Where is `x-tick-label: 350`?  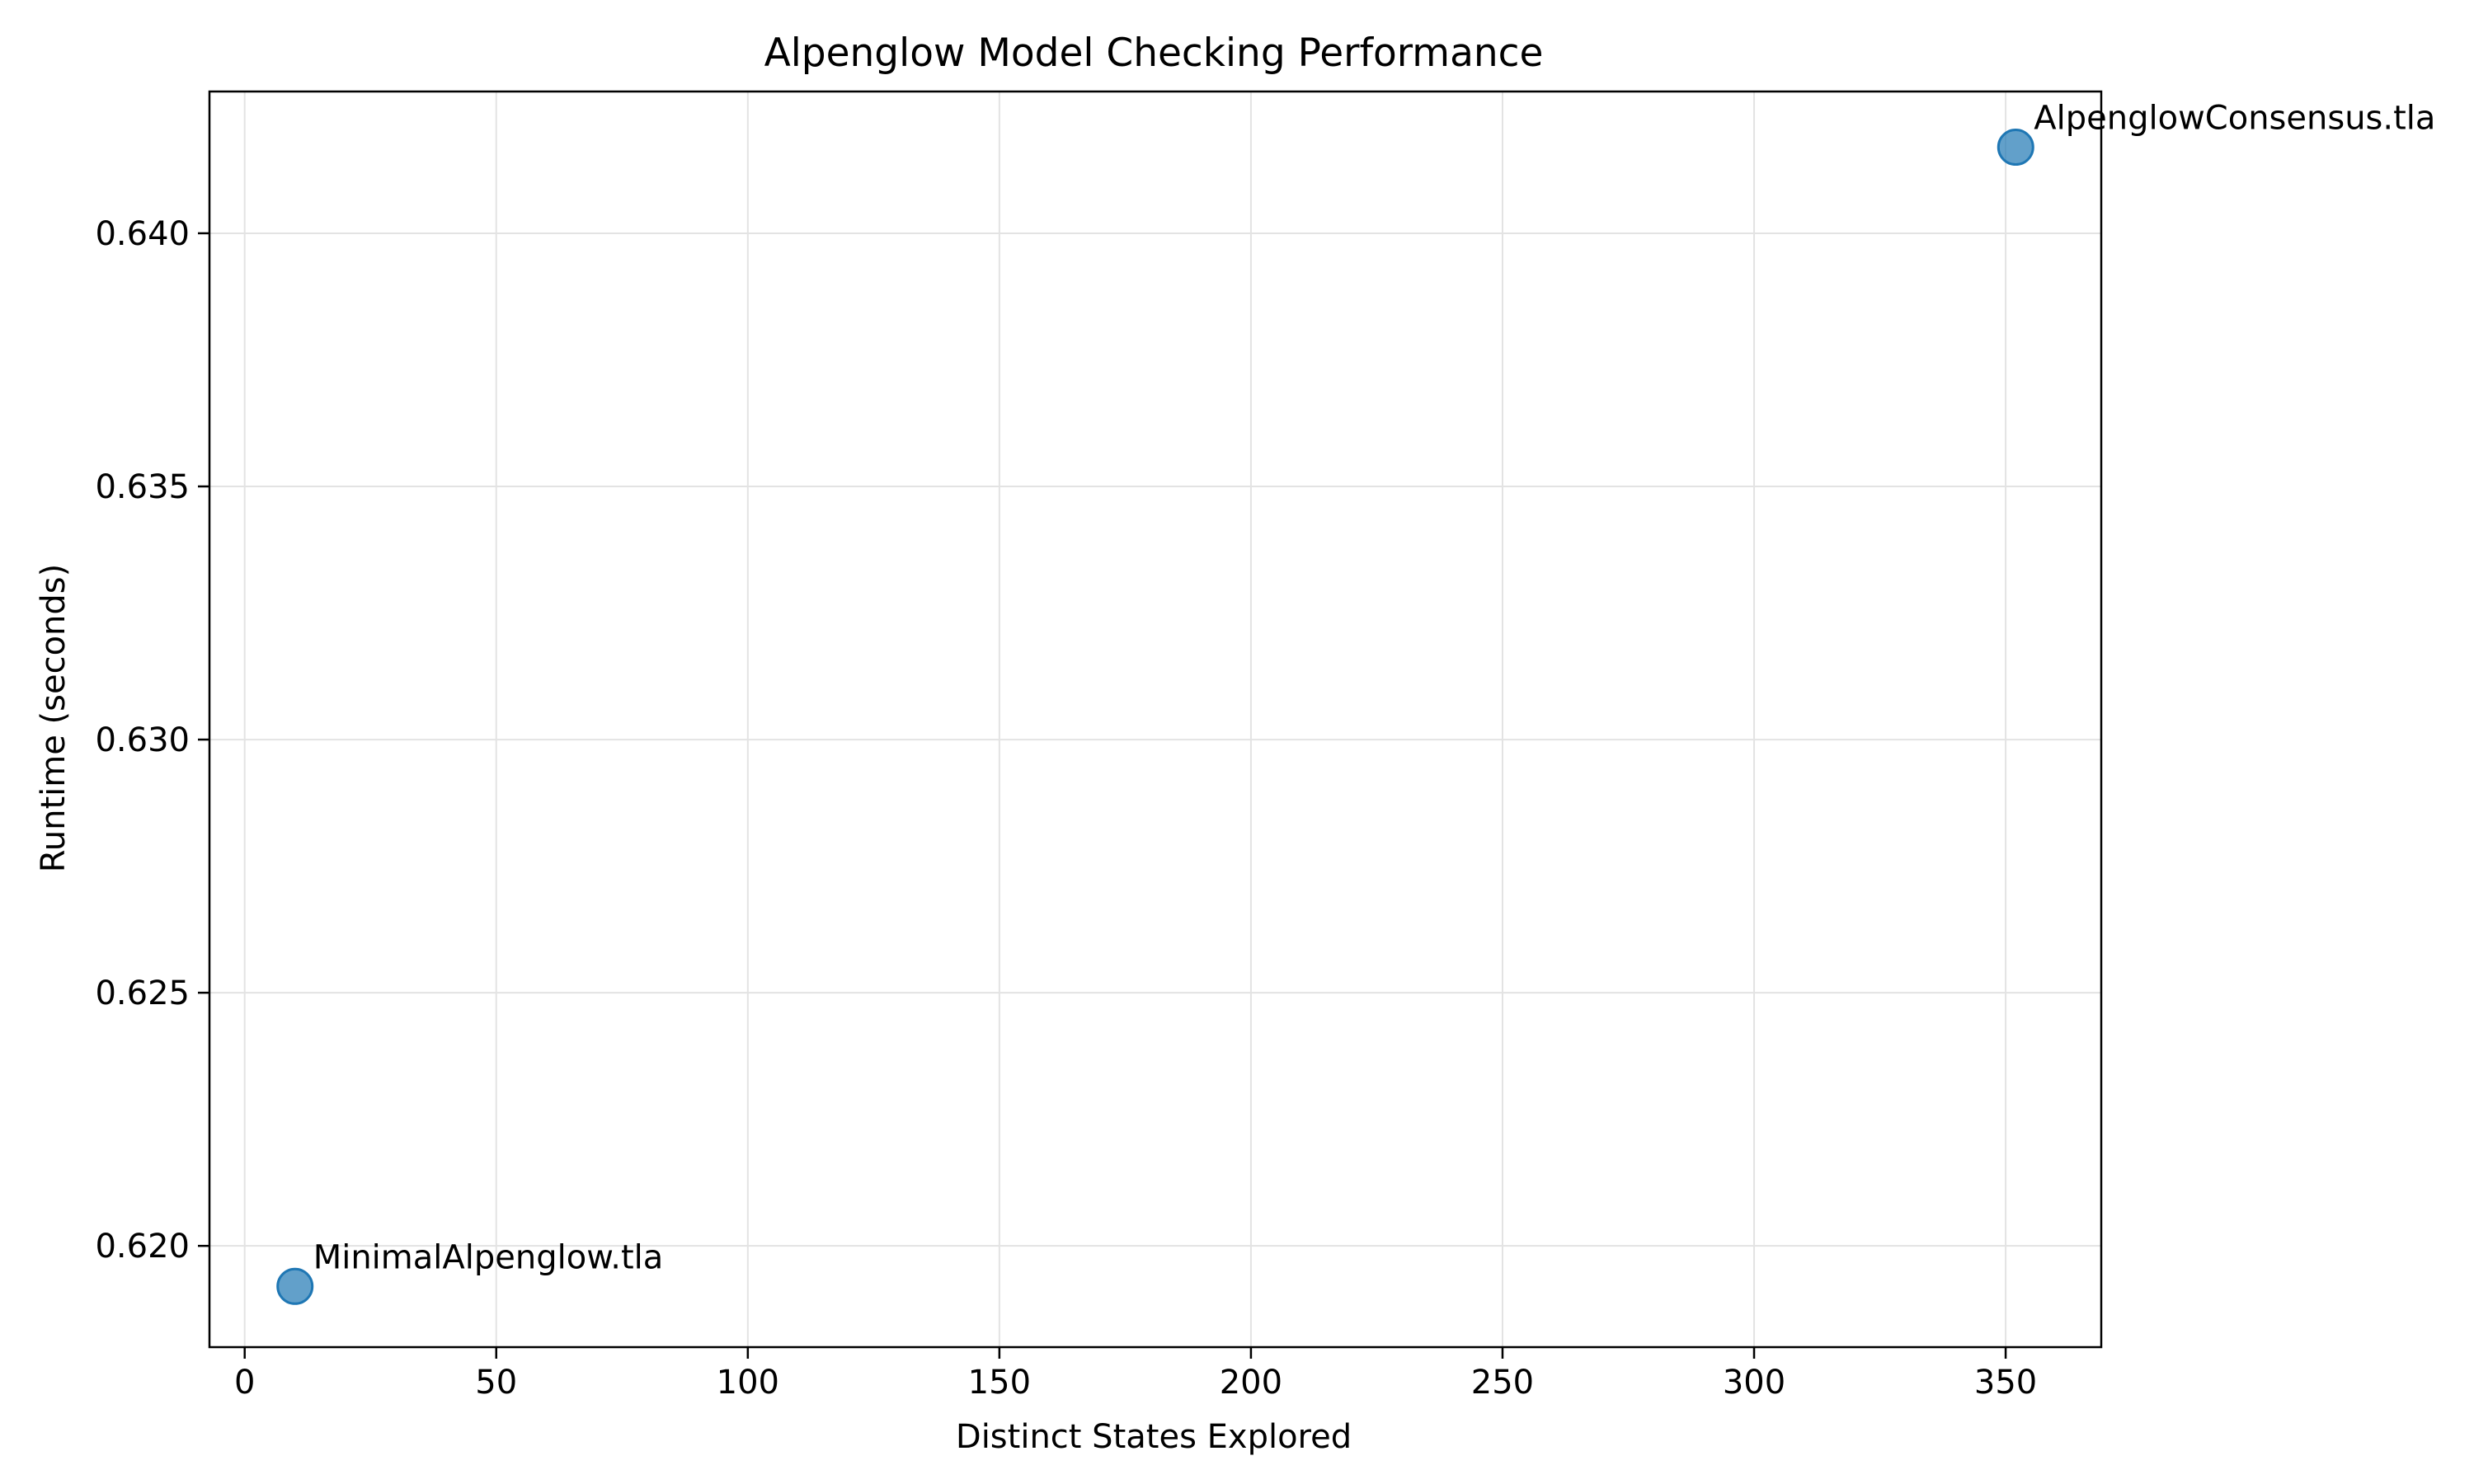 x-tick-label: 350 is located at coordinates (2005, 1383).